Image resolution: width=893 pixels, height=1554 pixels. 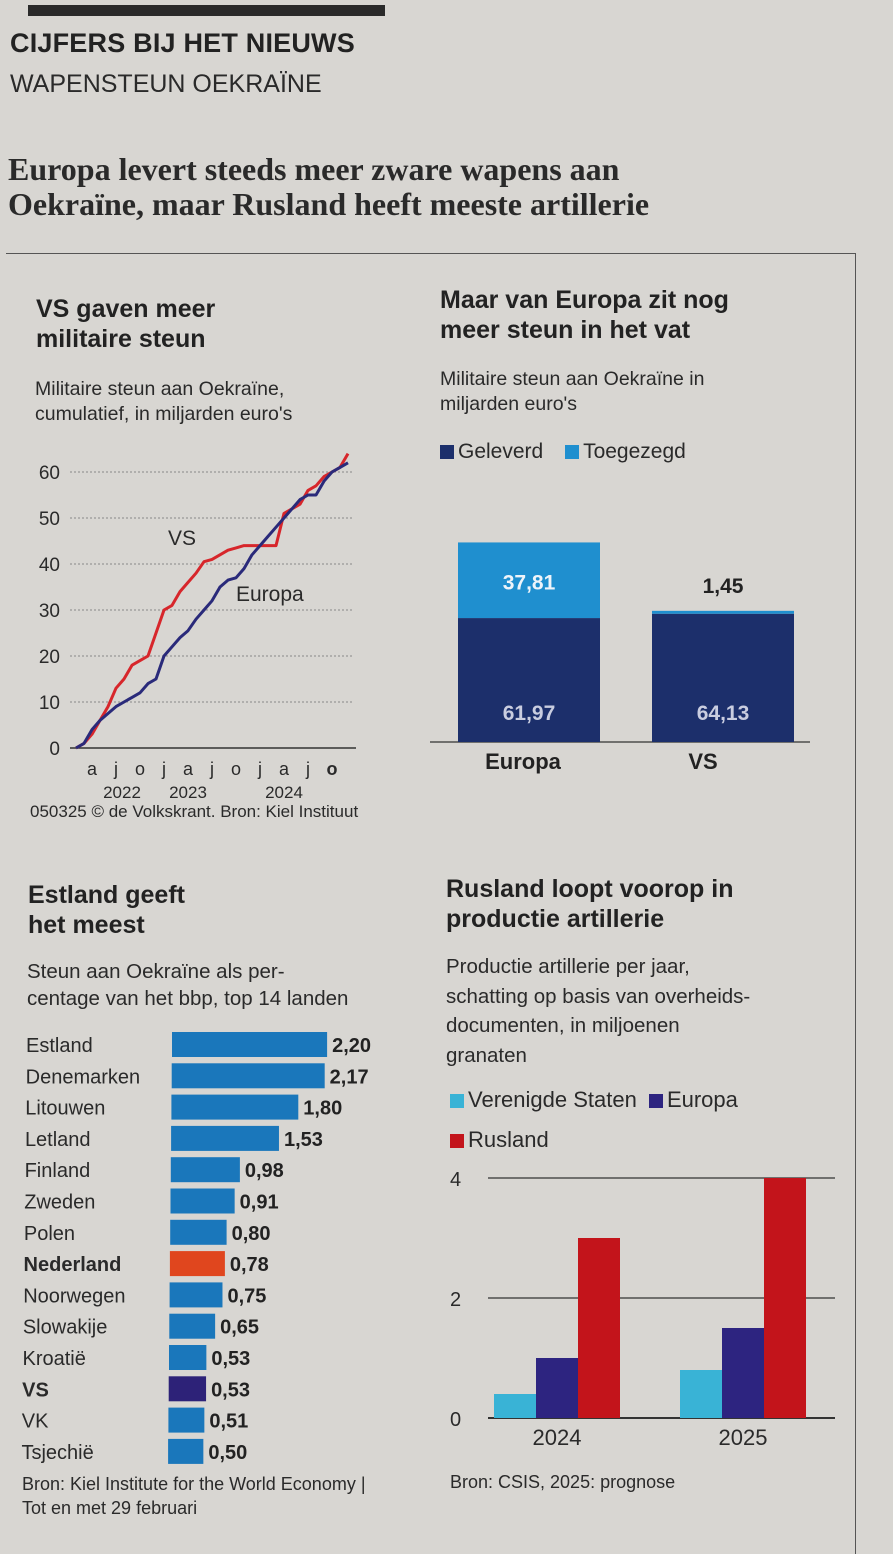 What do you see at coordinates (563, 1025) in the screenshot?
I see `p4-subtitle-line: documenten, in miljoenen` at bounding box center [563, 1025].